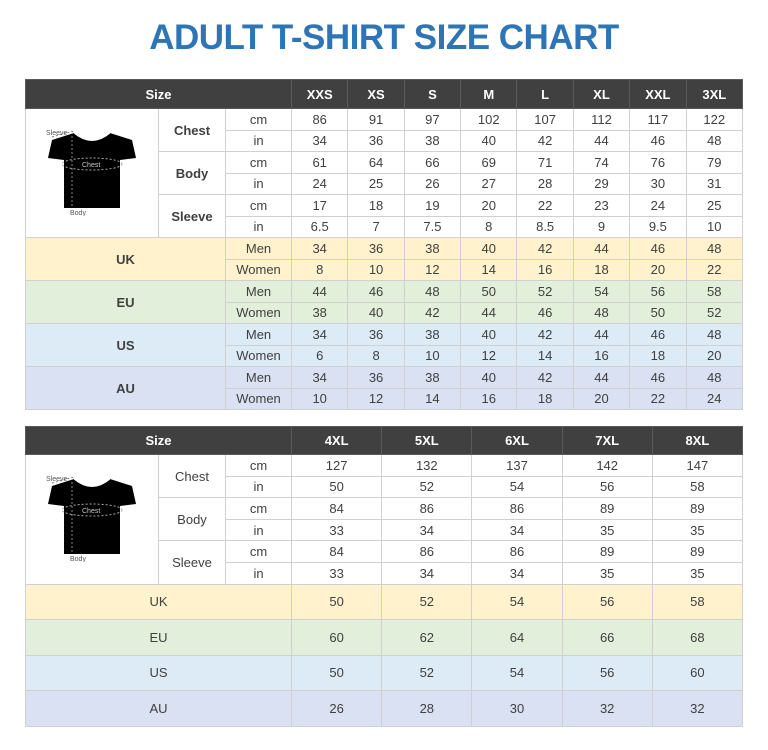 The height and width of the screenshot is (750, 768). I want to click on value-cell: 48, so click(714, 140).